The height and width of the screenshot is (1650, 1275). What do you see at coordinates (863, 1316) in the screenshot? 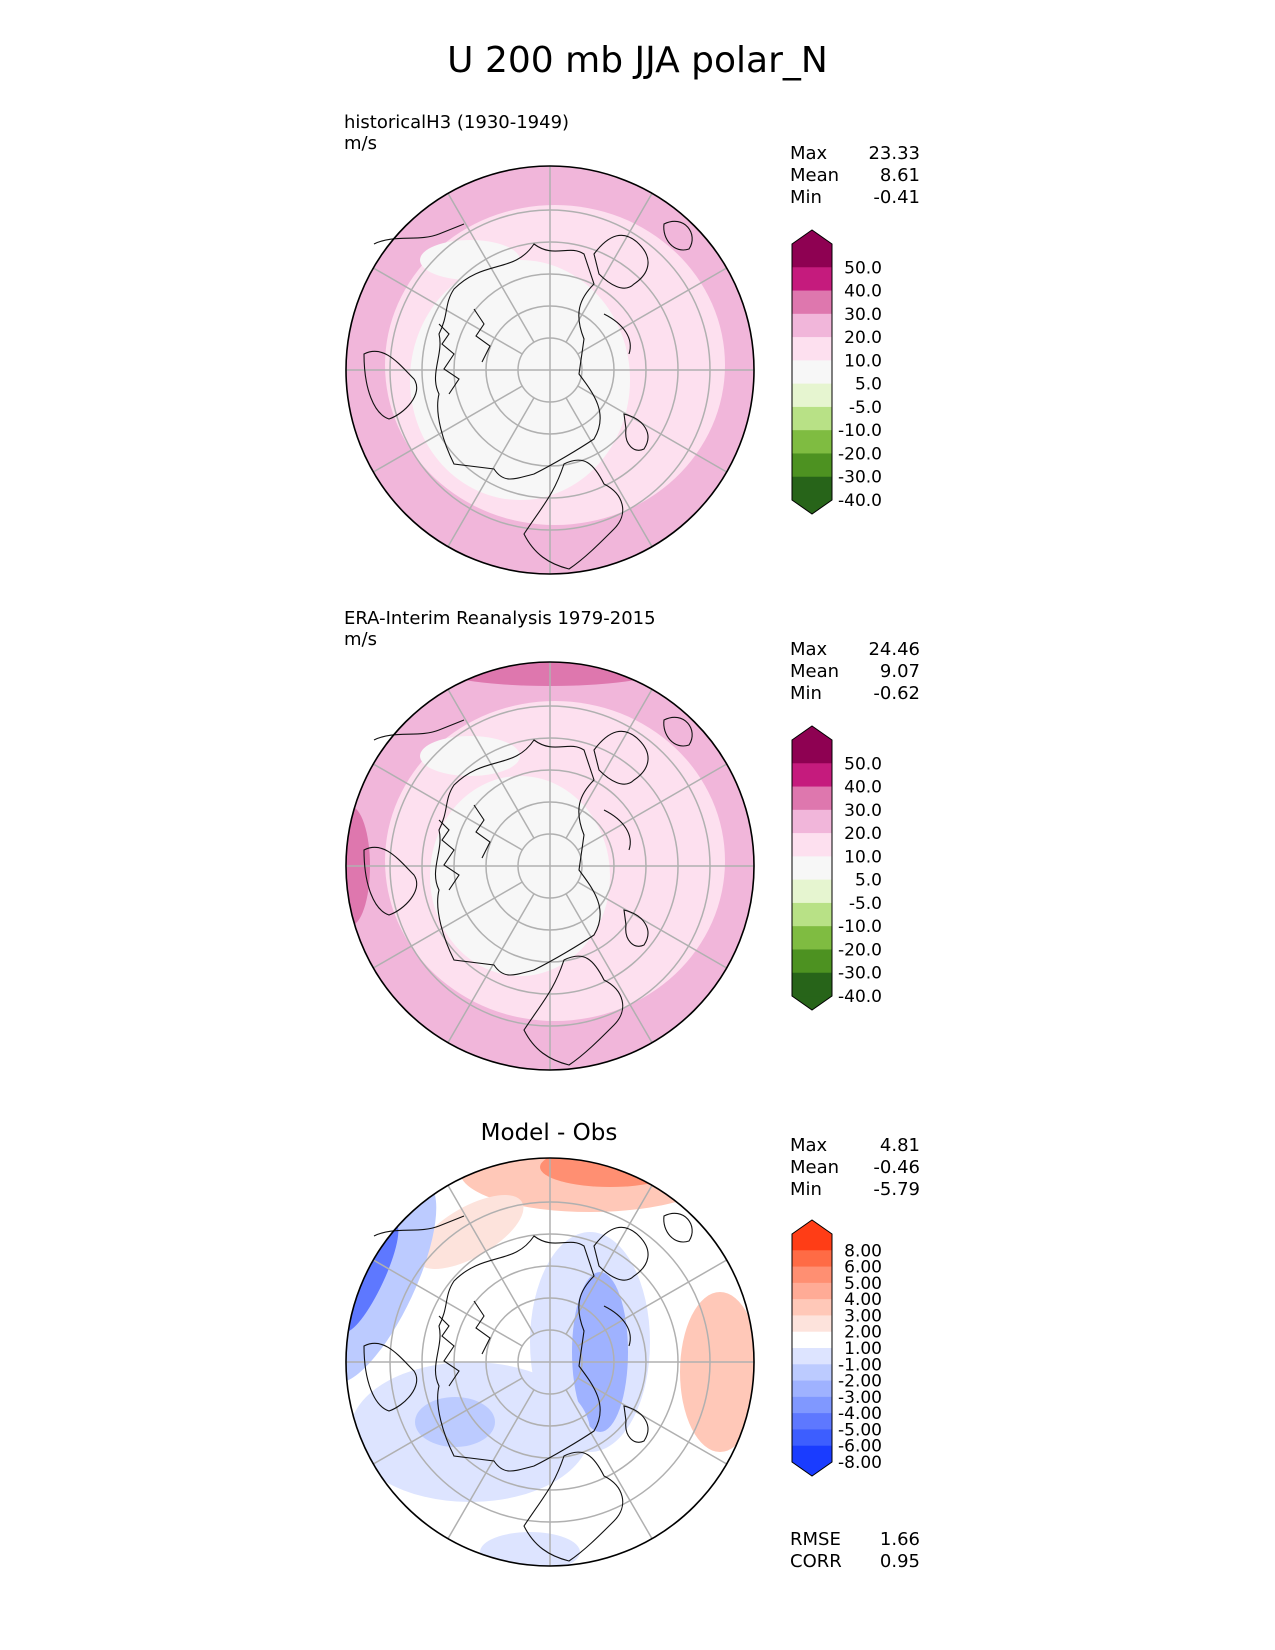
I see `colorbar-tick-label: 3.00` at bounding box center [863, 1316].